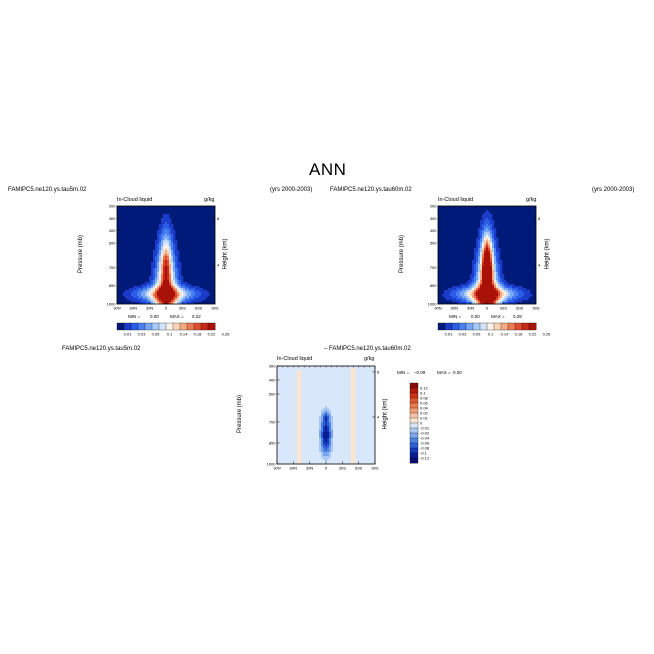 This screenshot has height=654, width=654. Describe the element at coordinates (402, 254) in the screenshot. I see `panel2-ylabel: Pressure (mb)` at that location.